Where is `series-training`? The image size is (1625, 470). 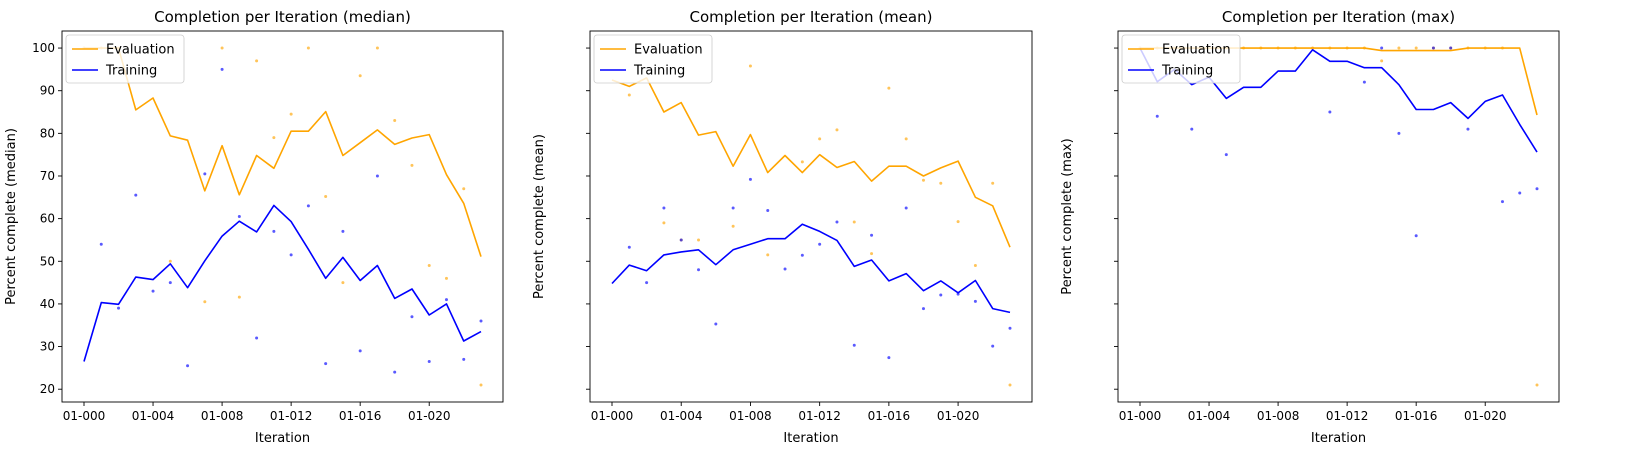 series-training is located at coordinates (811, 268).